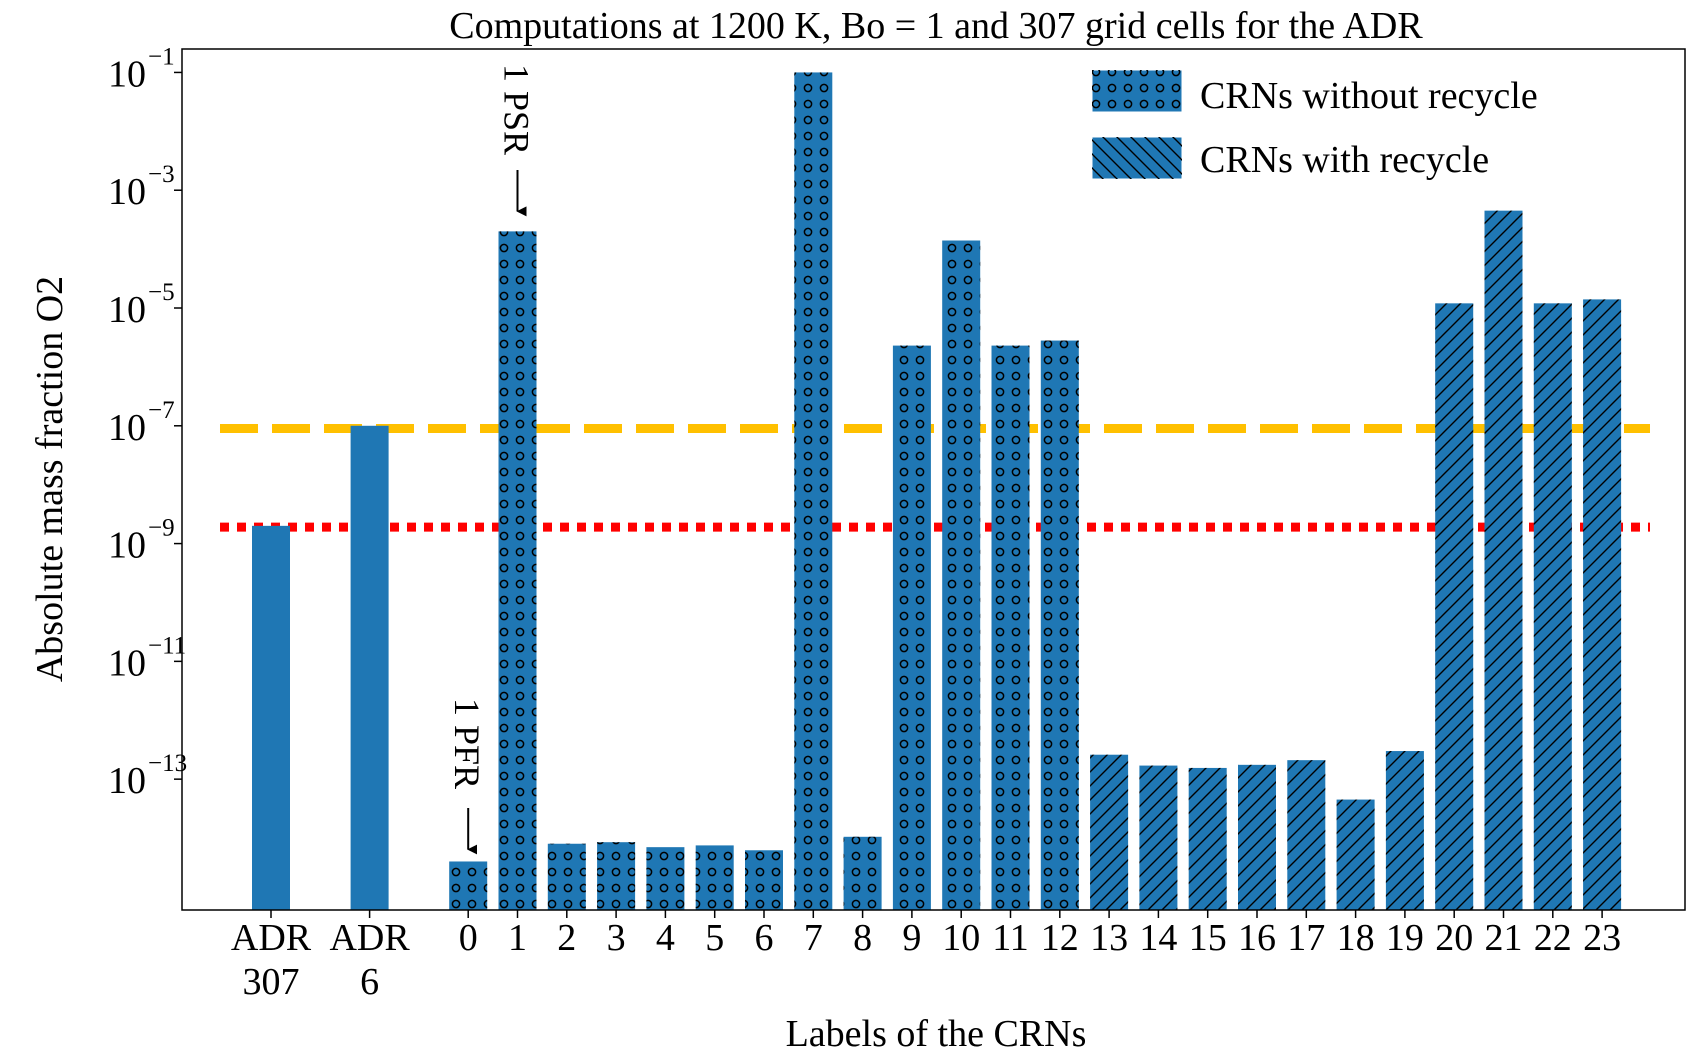 Image resolution: width=1696 pixels, height=1060 pixels. Describe the element at coordinates (161, 56) in the screenshot. I see `y-tick-exponent: −1` at that location.